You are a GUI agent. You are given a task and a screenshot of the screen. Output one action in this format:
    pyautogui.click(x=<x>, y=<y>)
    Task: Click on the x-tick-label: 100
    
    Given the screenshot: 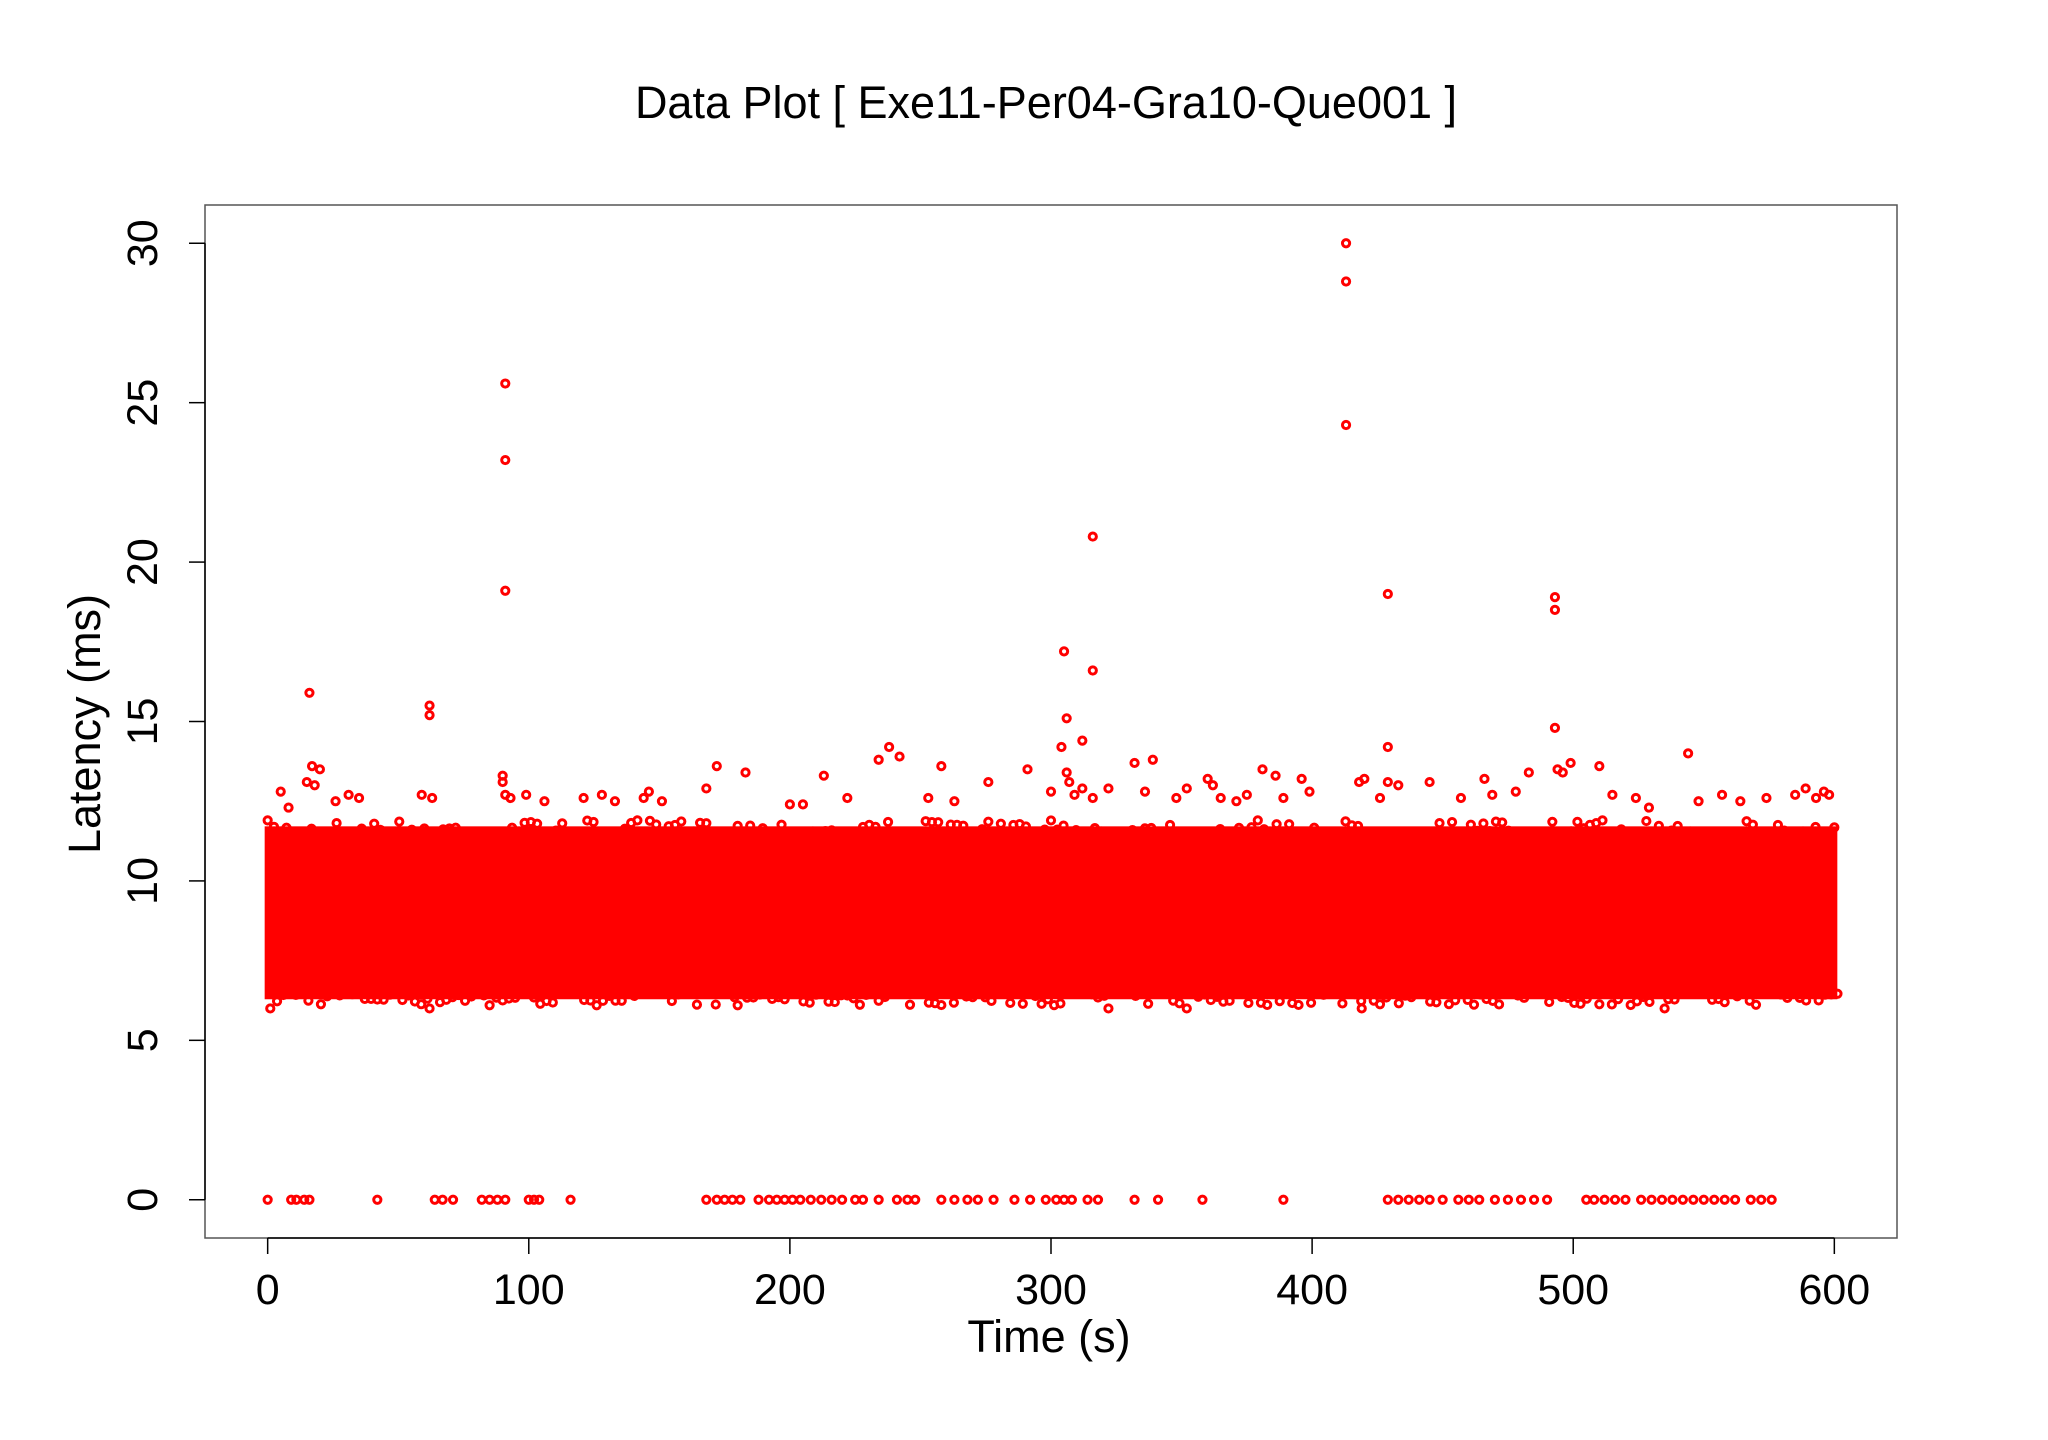 What is the action you would take?
    pyautogui.click(x=529, y=1290)
    